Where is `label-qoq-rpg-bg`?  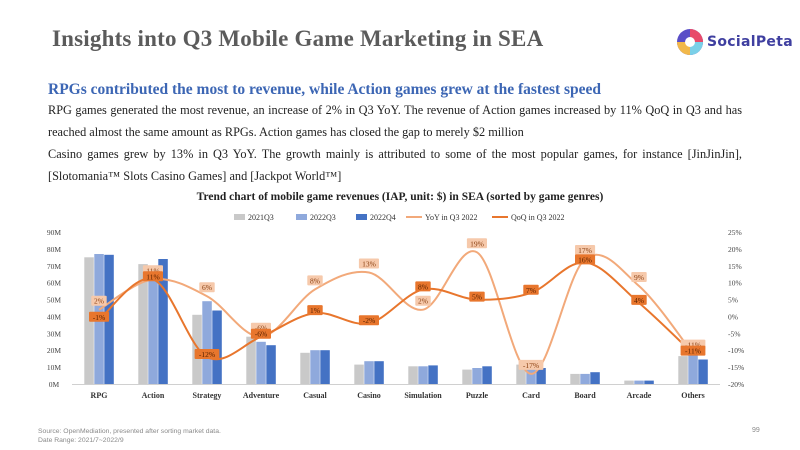
label-qoq-rpg-bg is located at coordinates (99, 316).